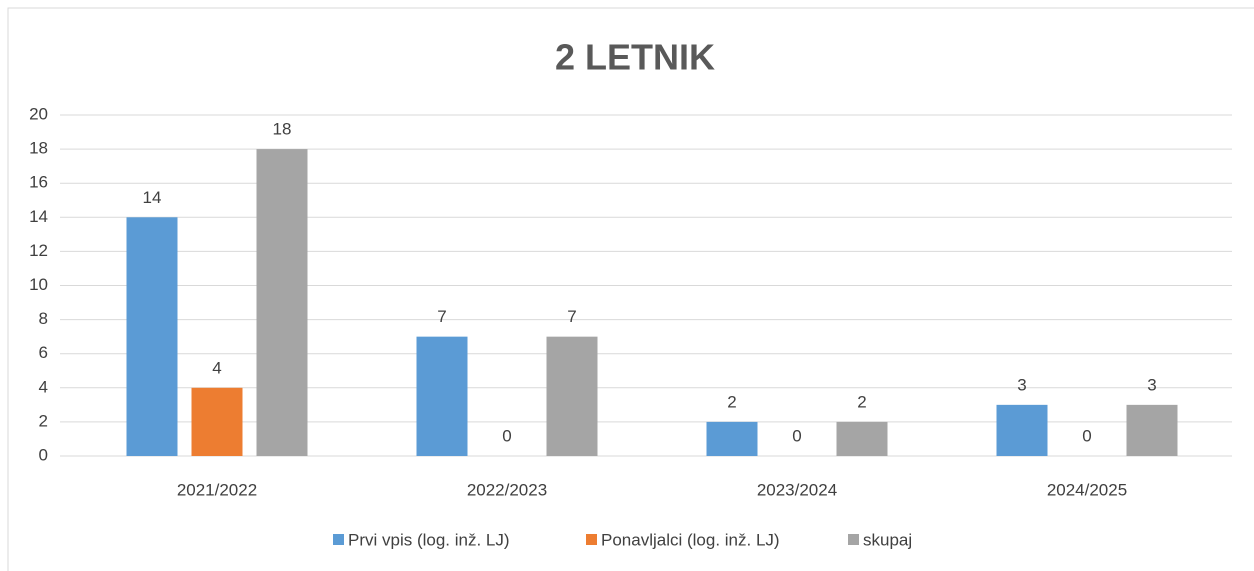 The height and width of the screenshot is (571, 1254). What do you see at coordinates (887, 539) in the screenshot?
I see `legend-label: skupaj` at bounding box center [887, 539].